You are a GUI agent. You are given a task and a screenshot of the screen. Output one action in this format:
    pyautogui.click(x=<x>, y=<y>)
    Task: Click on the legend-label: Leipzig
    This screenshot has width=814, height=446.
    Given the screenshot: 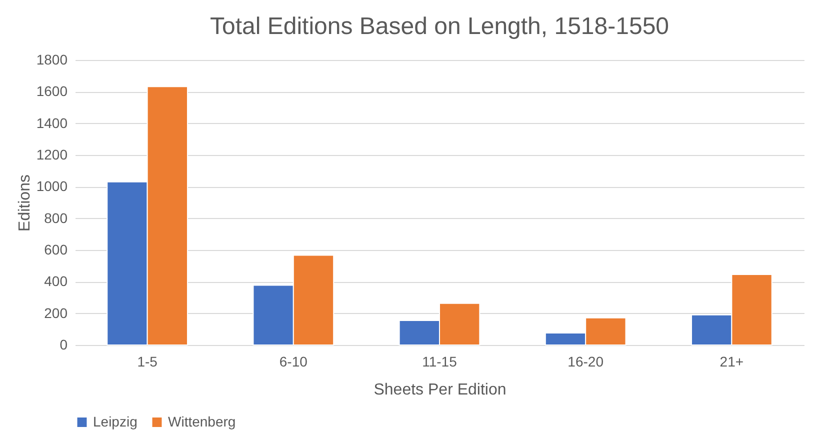 What is the action you would take?
    pyautogui.click(x=115, y=421)
    